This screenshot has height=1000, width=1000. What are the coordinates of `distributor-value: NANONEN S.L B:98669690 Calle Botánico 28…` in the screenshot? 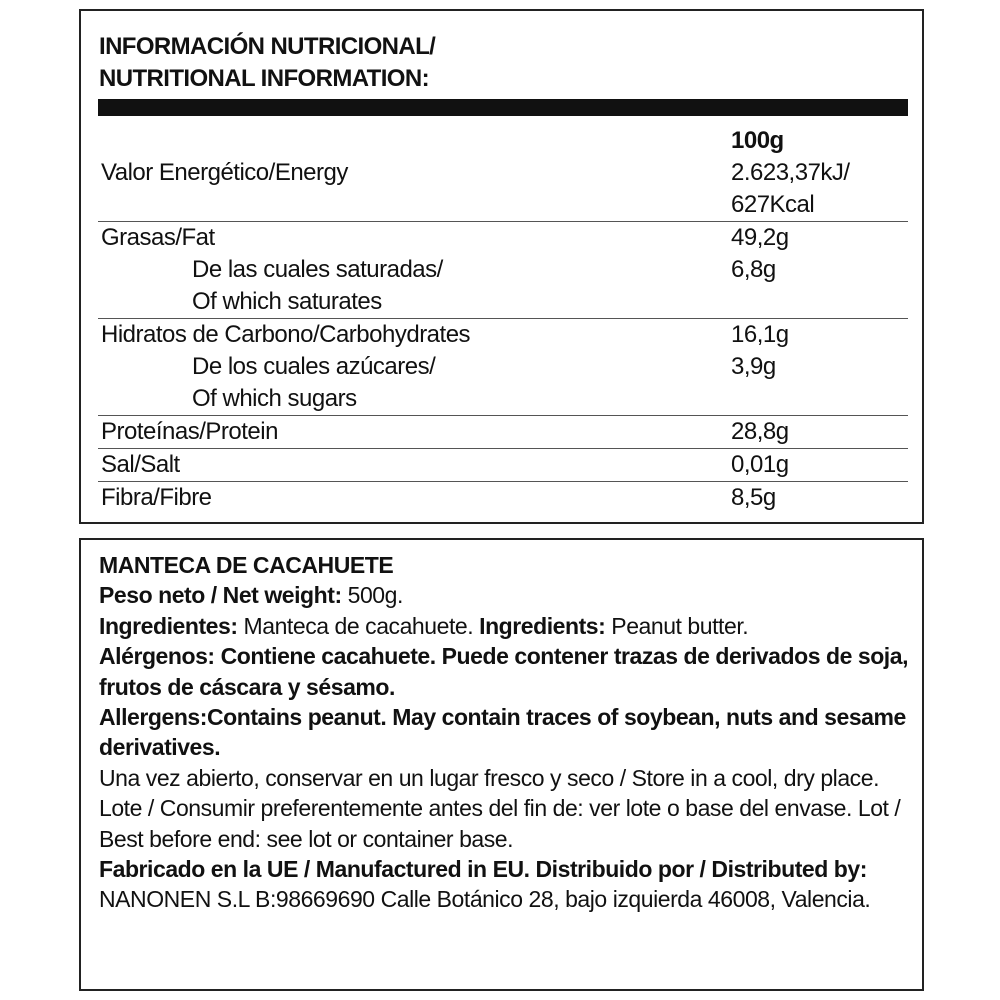 It's located at (485, 899).